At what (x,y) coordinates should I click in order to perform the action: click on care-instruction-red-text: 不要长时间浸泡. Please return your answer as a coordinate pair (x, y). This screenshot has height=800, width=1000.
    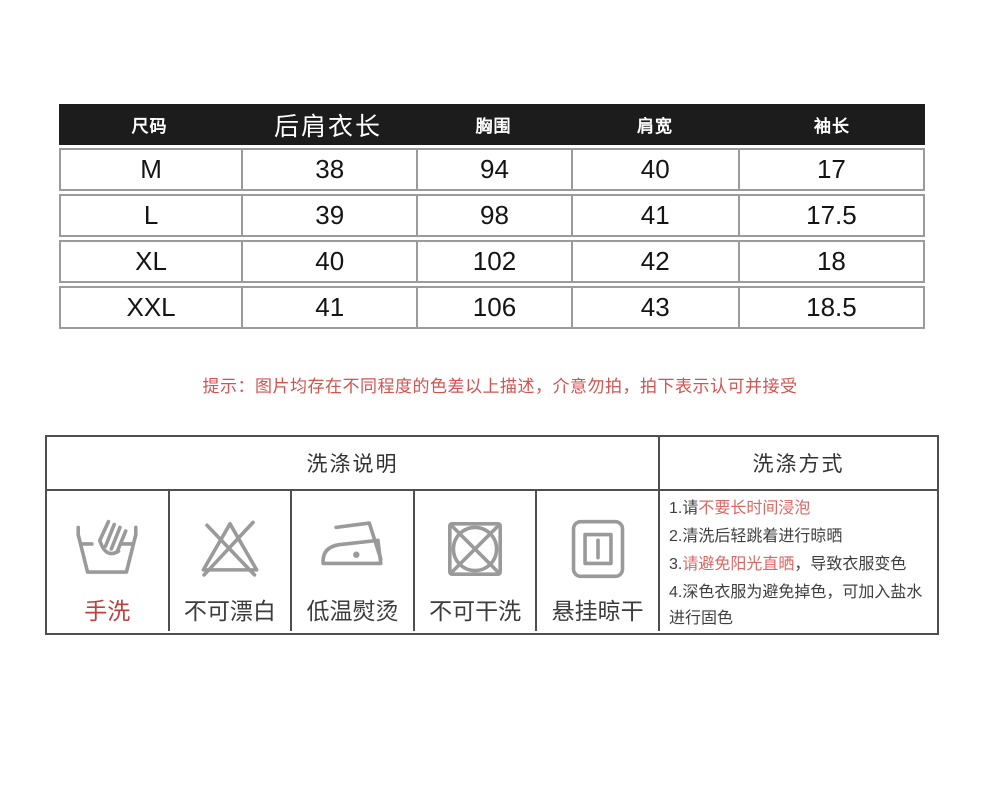
    Looking at the image, I should click on (754, 508).